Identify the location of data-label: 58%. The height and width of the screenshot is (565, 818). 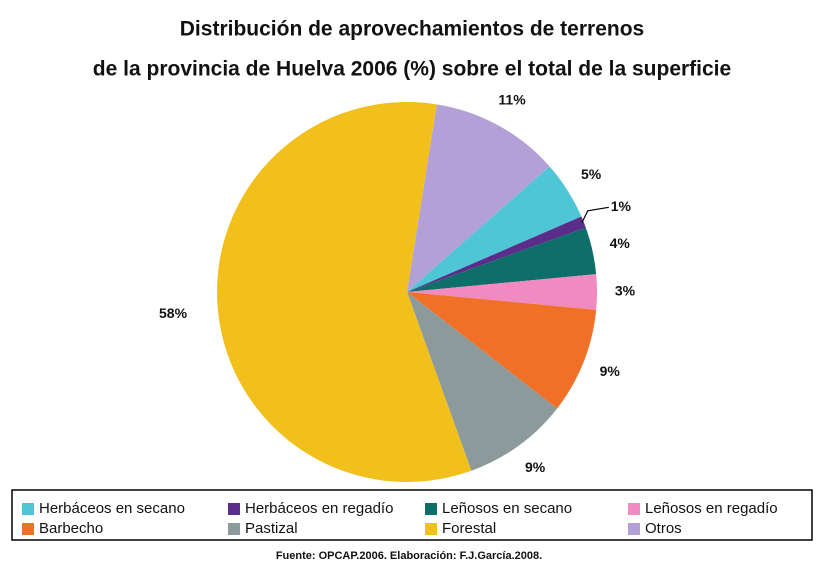
(173, 313).